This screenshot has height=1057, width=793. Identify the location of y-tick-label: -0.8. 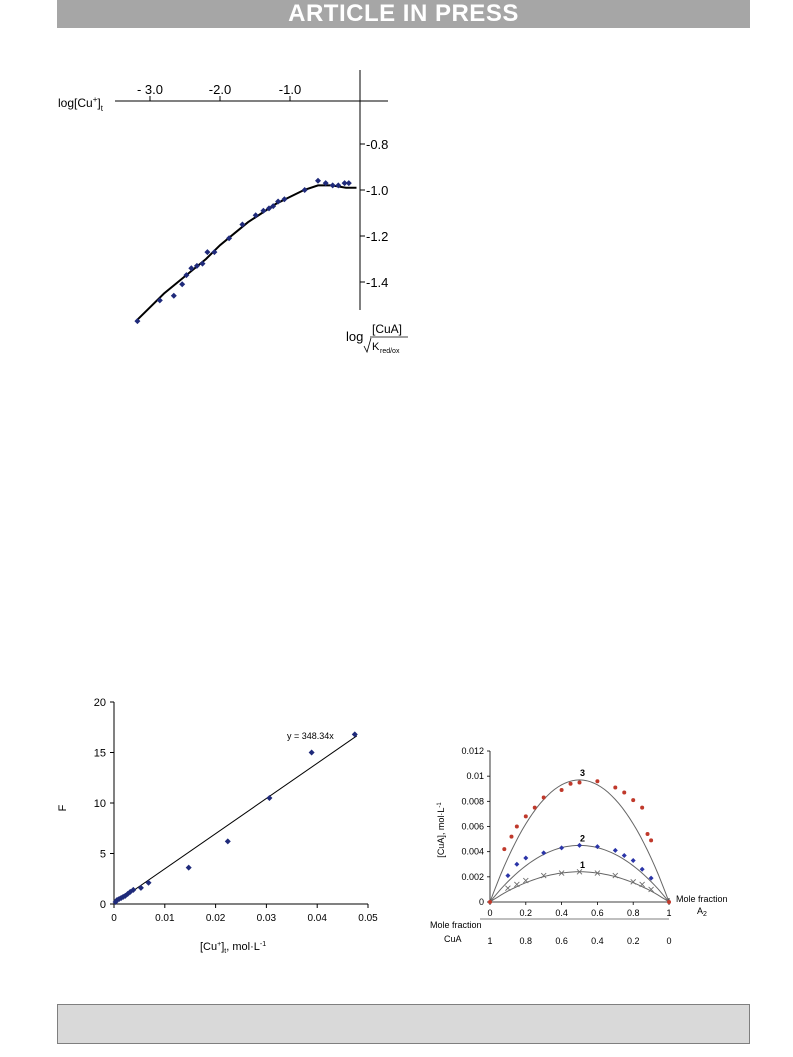
(377, 144).